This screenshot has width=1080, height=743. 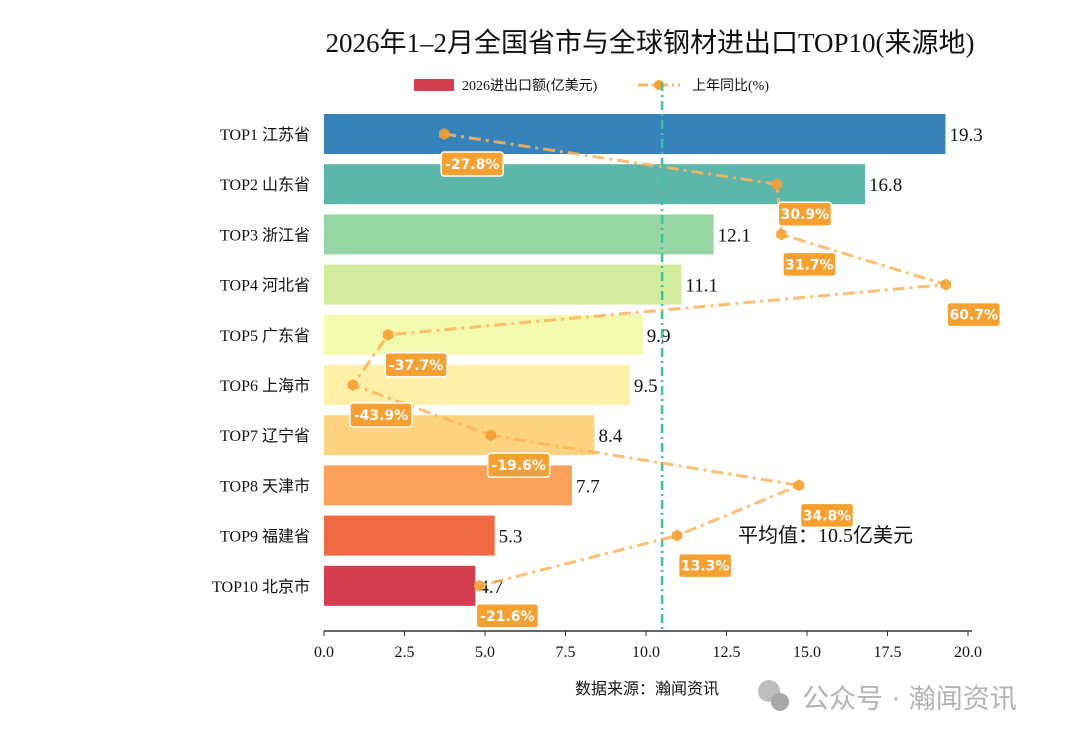 I want to click on yoy-label: -43.9%, so click(x=381, y=416).